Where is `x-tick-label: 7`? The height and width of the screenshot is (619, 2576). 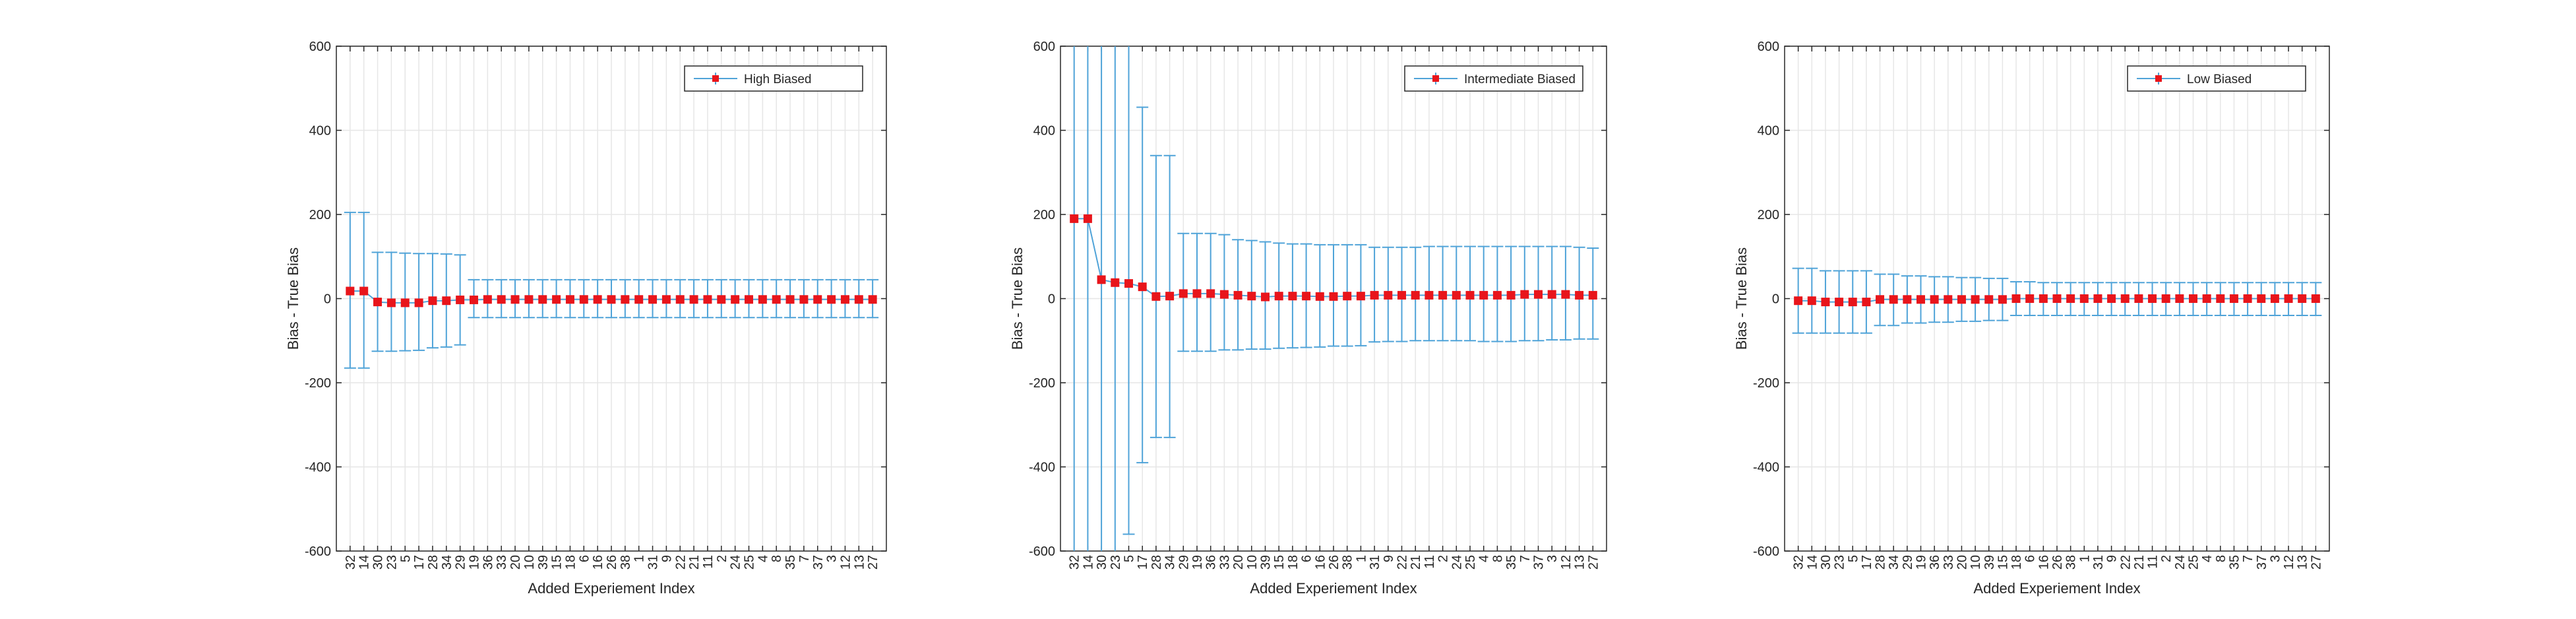
x-tick-label: 7 is located at coordinates (1525, 558).